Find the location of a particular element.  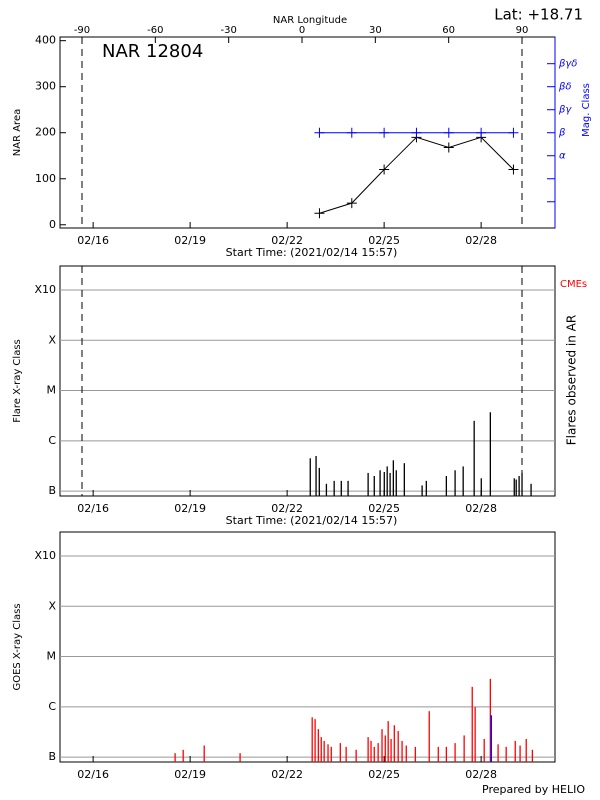

x2-tick-label: 30 is located at coordinates (375, 30).